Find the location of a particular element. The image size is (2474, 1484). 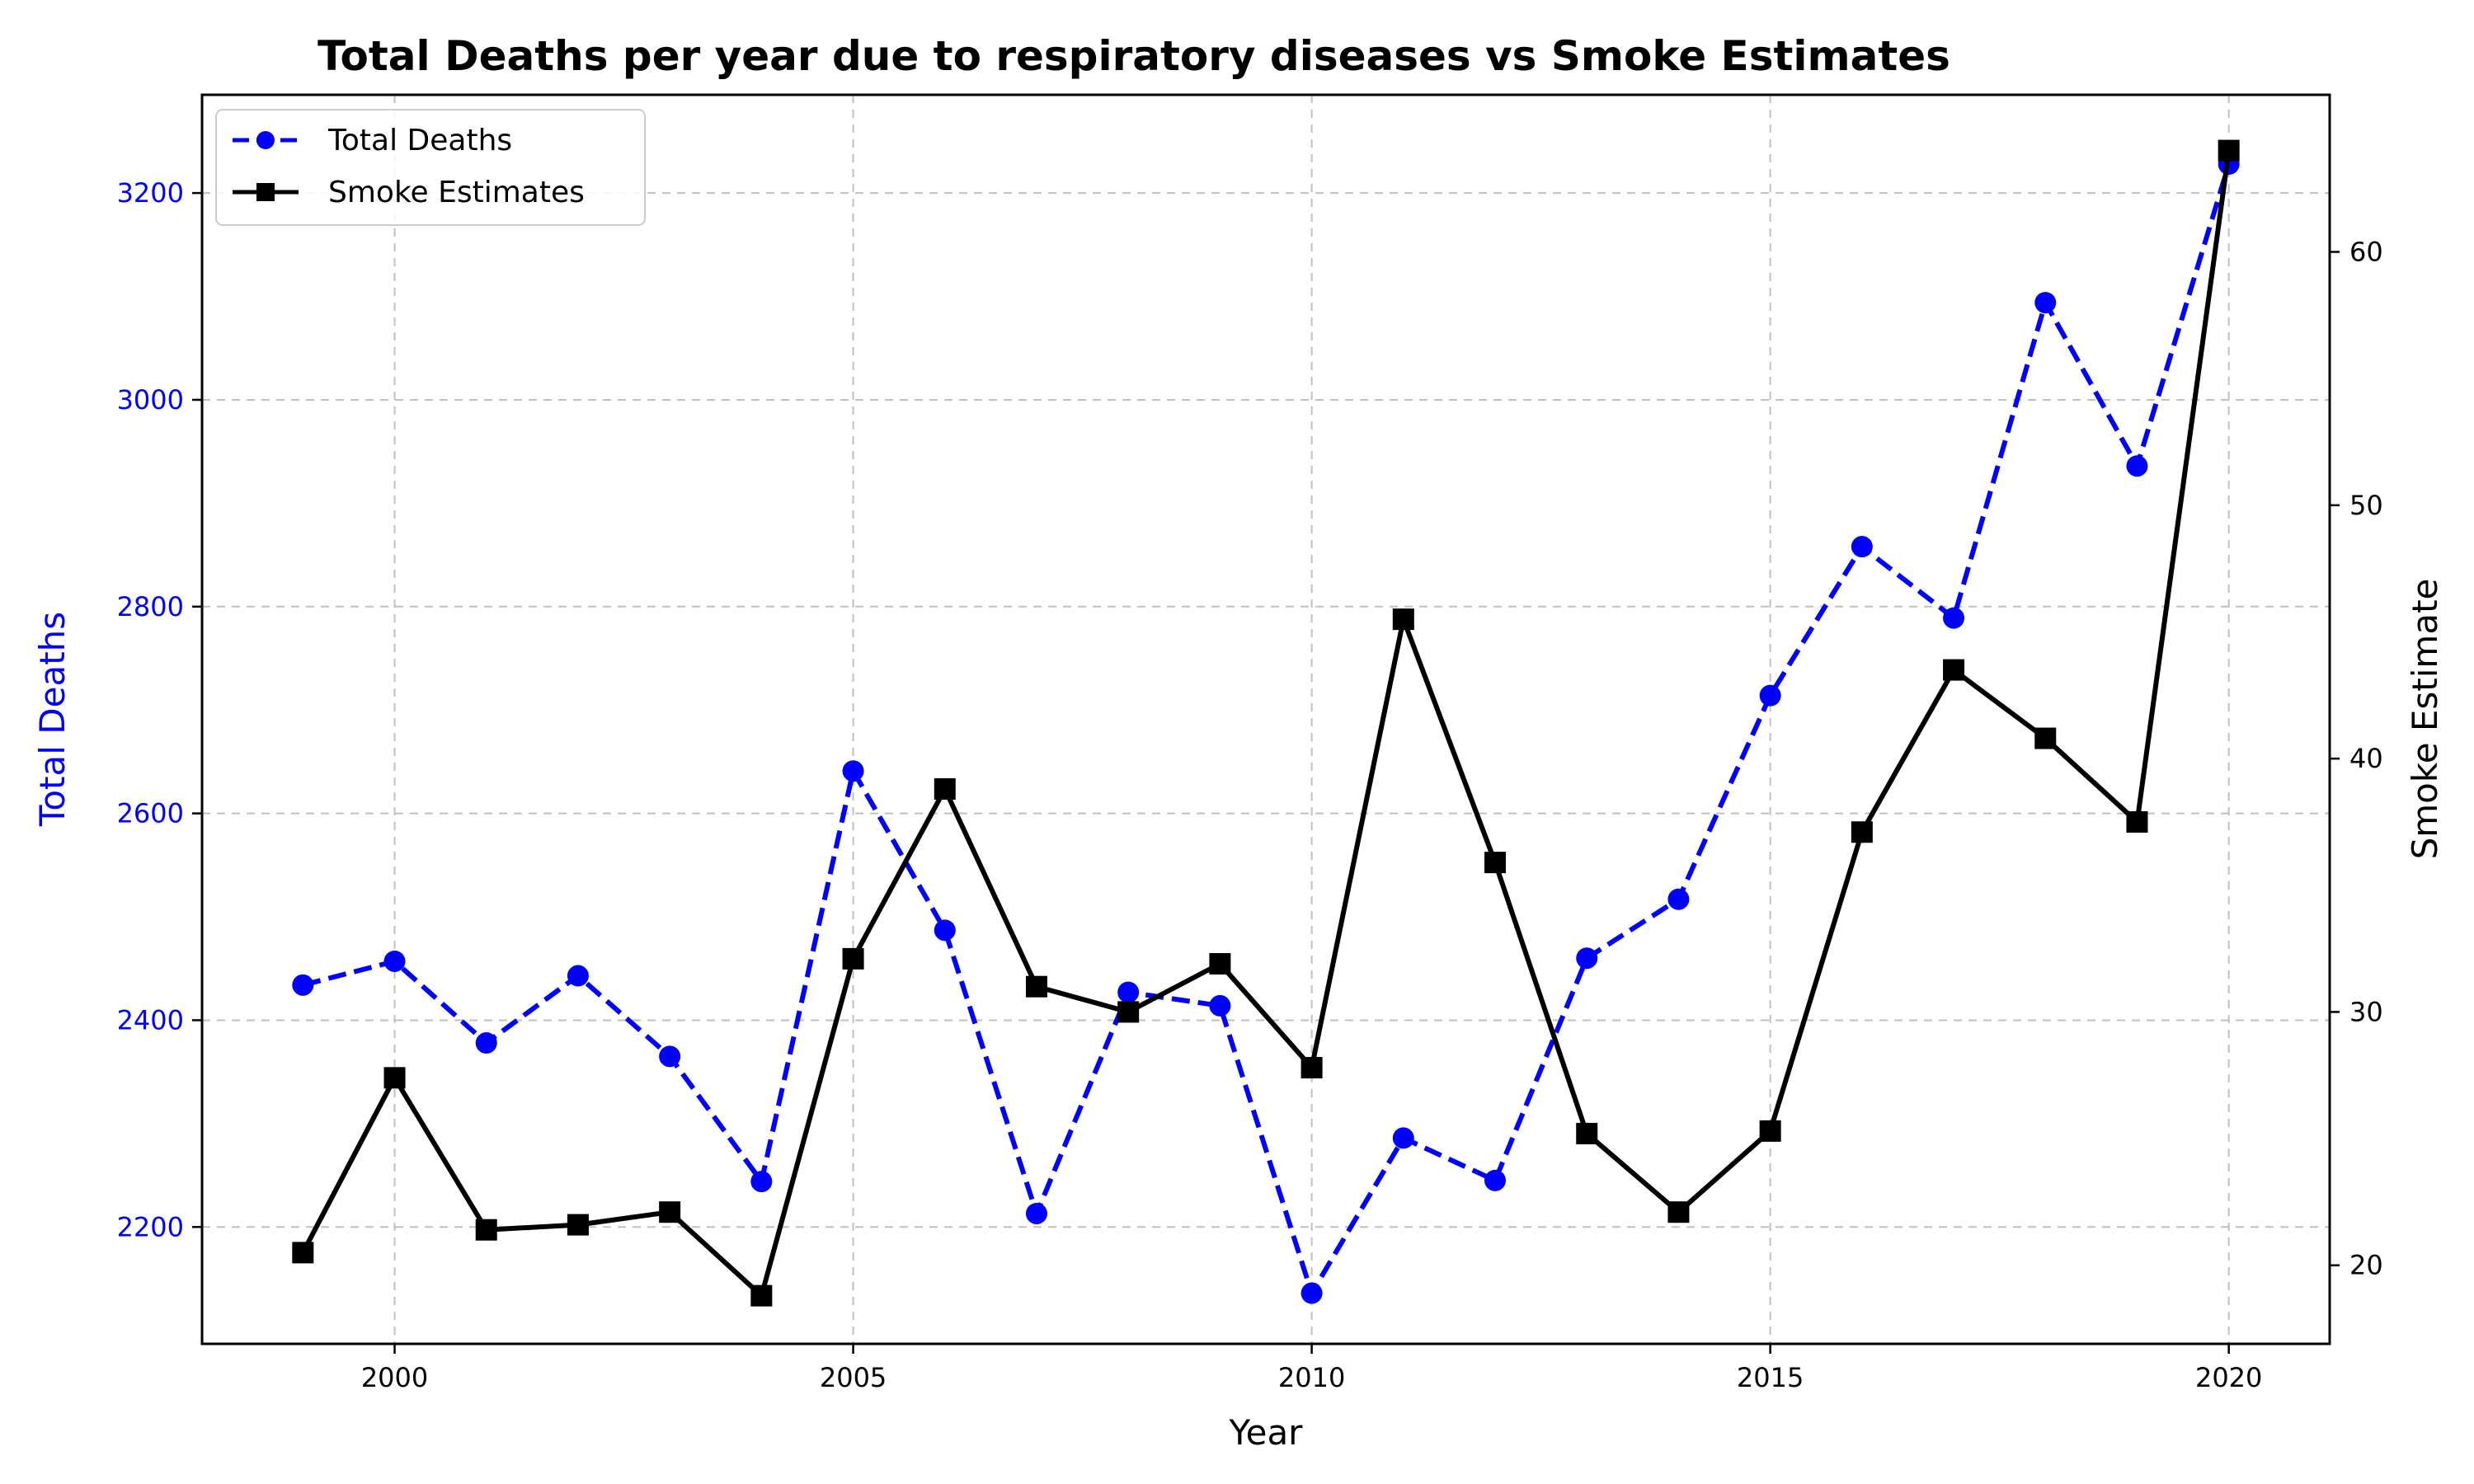

y2-axis-label: Smoke Estimate is located at coordinates (2425, 719).